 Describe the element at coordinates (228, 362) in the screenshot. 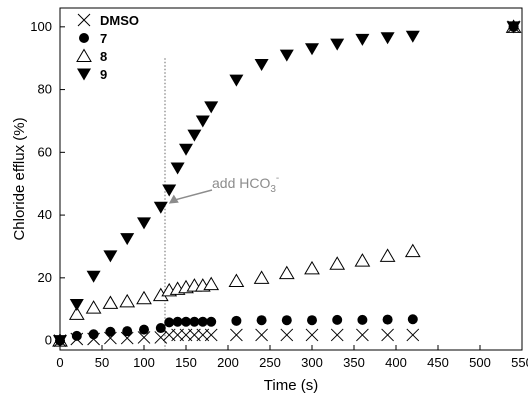

I see `x-tick-label: 200` at that location.